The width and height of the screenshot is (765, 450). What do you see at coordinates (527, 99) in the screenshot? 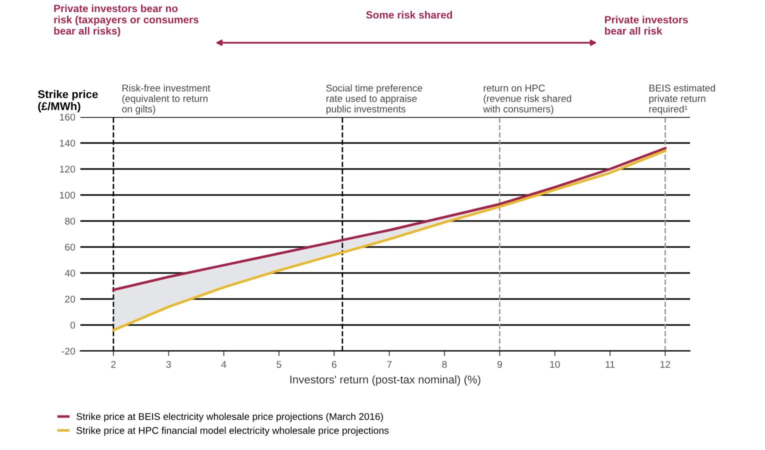
I see `ref-line-label: return on HPC (revenue risk shared with consumers)` at bounding box center [527, 99].